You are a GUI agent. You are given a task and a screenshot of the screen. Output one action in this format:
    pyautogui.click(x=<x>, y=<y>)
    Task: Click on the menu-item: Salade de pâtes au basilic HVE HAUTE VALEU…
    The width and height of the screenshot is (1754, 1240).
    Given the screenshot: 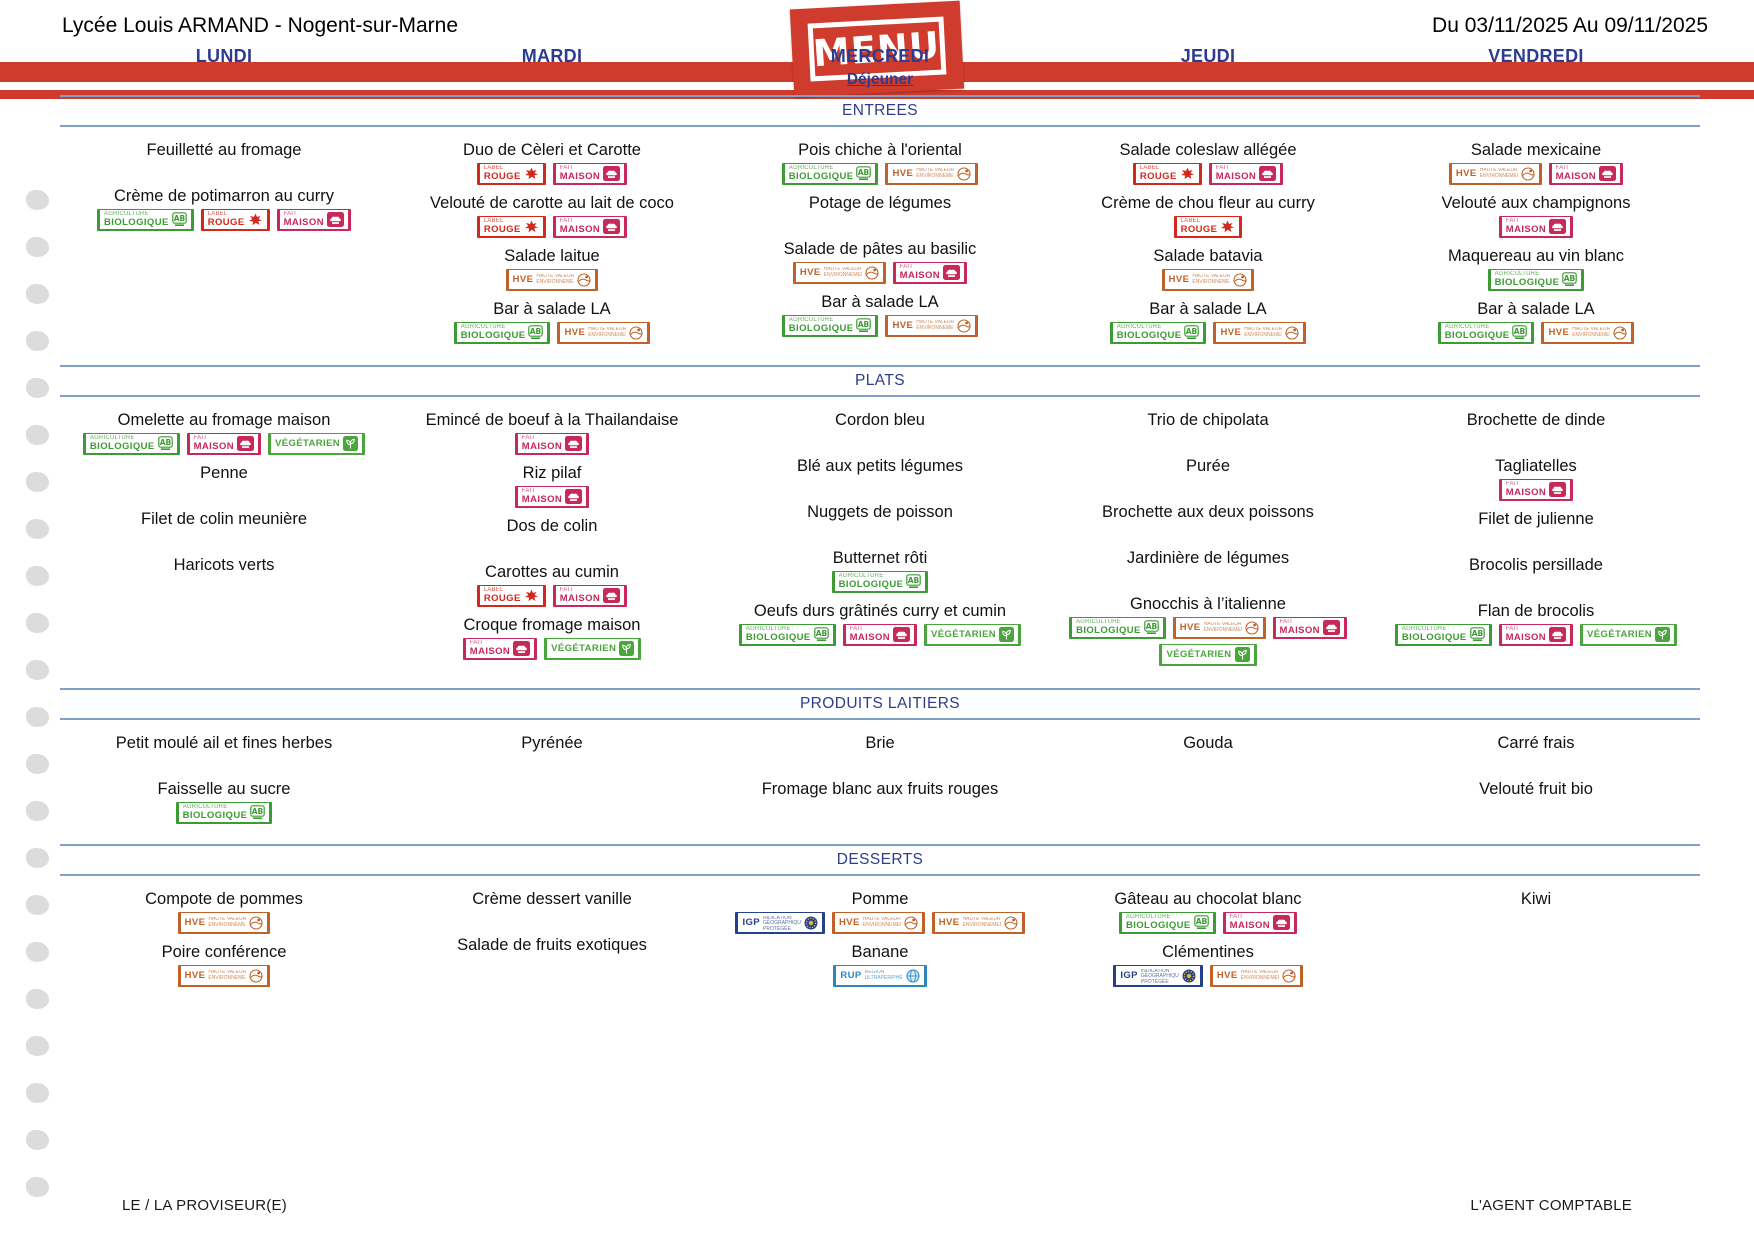 What is the action you would take?
    pyautogui.click(x=880, y=261)
    